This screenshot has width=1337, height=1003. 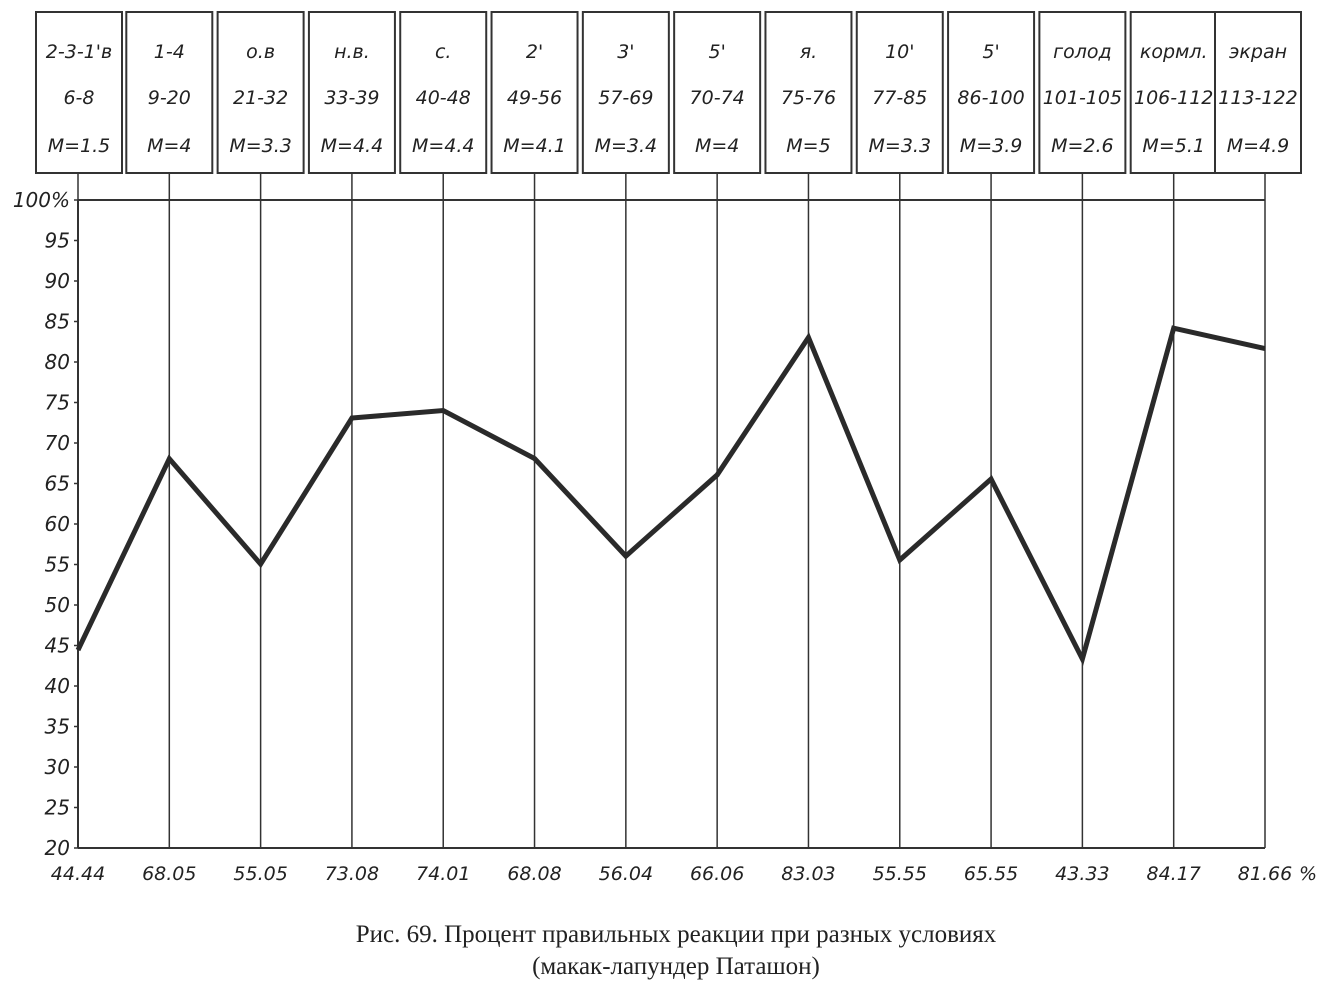 What do you see at coordinates (169, 874) in the screenshot?
I see `value-label: 68.05` at bounding box center [169, 874].